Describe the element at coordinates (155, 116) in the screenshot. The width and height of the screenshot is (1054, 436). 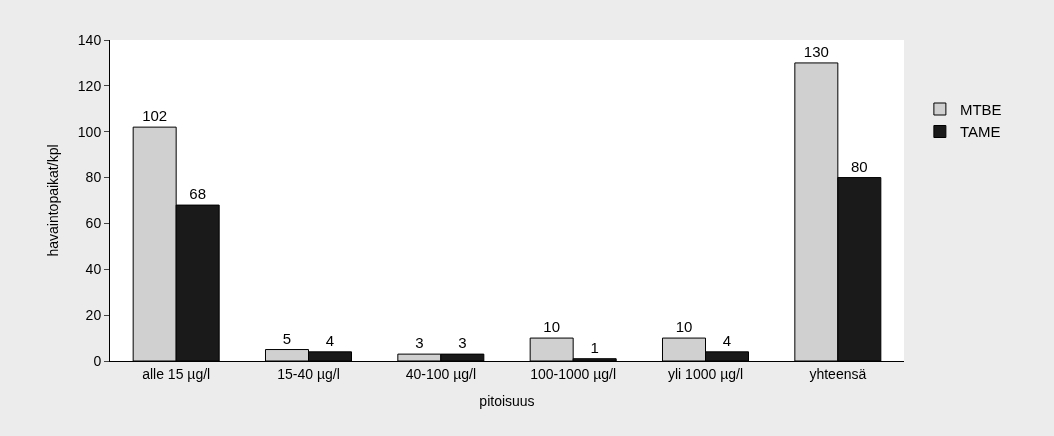
I see `data-label: 102` at that location.